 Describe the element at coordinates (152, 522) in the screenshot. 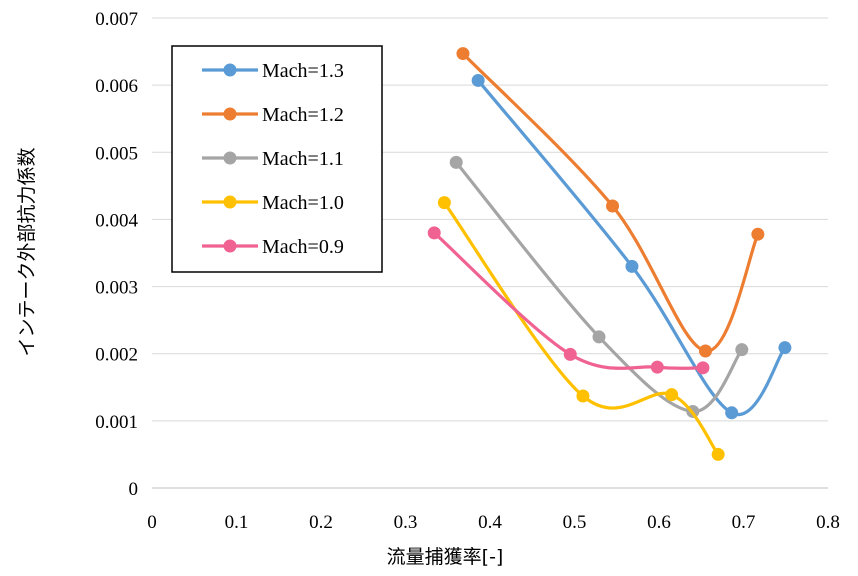

I see `x-tick-label: 0` at that location.